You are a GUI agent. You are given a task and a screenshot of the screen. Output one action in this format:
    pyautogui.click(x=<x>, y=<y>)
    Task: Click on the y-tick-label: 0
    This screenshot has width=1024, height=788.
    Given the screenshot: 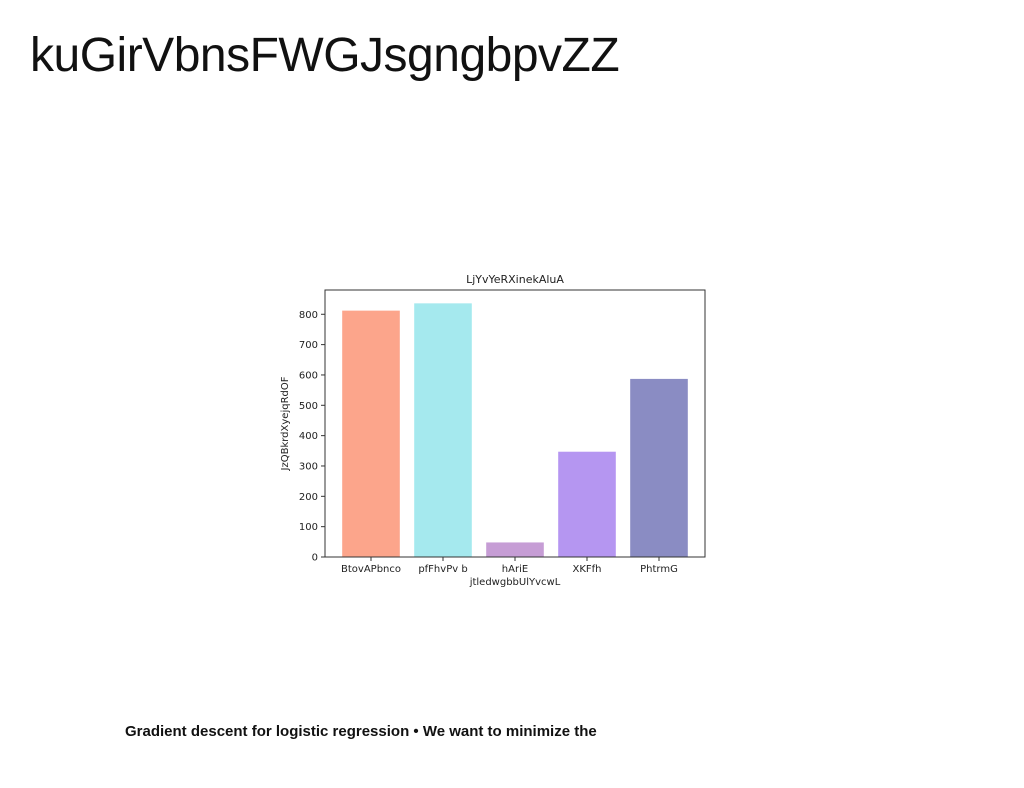 What is the action you would take?
    pyautogui.click(x=315, y=558)
    